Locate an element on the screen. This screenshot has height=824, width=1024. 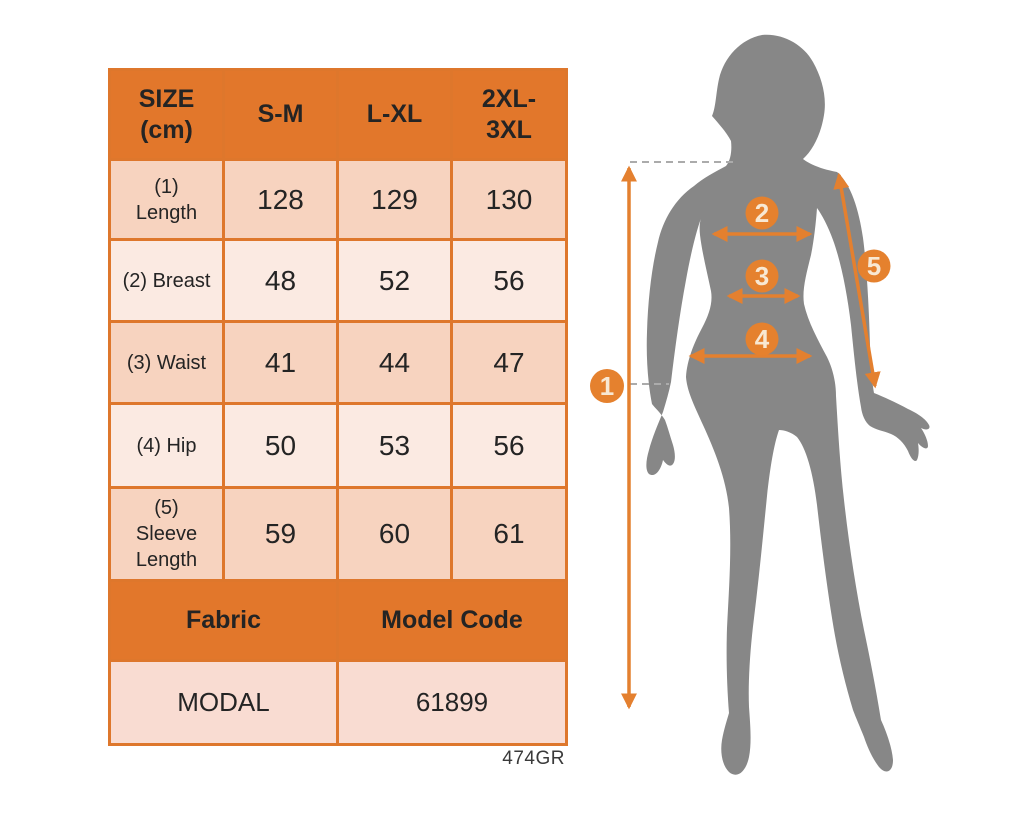
row-label-sleeve-length: (5) Sleeve Length is located at coordinates (166, 534).